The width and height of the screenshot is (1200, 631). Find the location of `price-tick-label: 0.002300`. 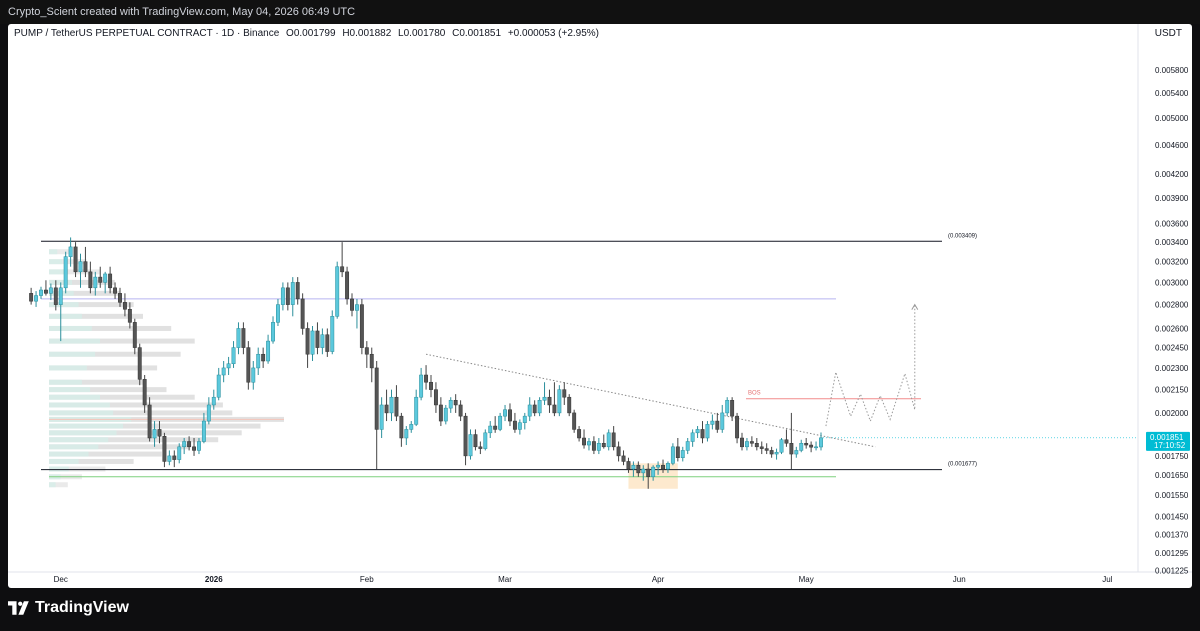

price-tick-label: 0.002300 is located at coordinates (1172, 368).